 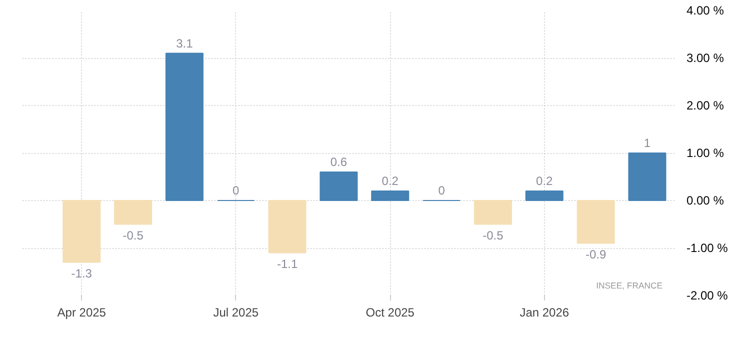 What do you see at coordinates (287, 263) in the screenshot?
I see `data-label: -1.1` at bounding box center [287, 263].